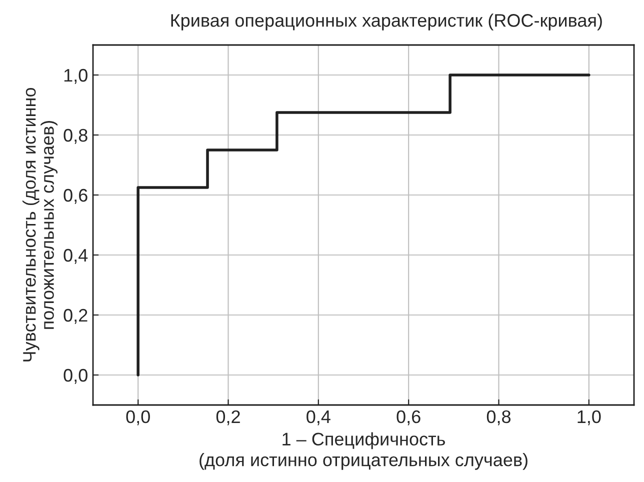 This screenshot has height=482, width=644. Describe the element at coordinates (498, 418) in the screenshot. I see `x-tick-label: 0,8` at that location.